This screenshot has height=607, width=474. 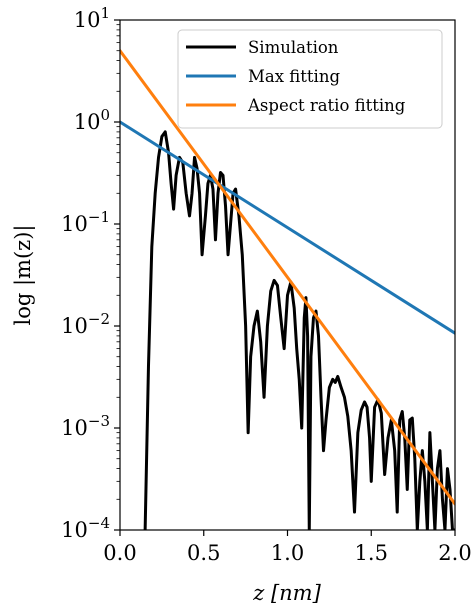 What do you see at coordinates (90, 273) in the screenshot?
I see `y-axis-ticks: 10¹ 10⁰ 10⁻¹ 10⁻² 10⁻³ 10⁻⁴` at bounding box center [90, 273].